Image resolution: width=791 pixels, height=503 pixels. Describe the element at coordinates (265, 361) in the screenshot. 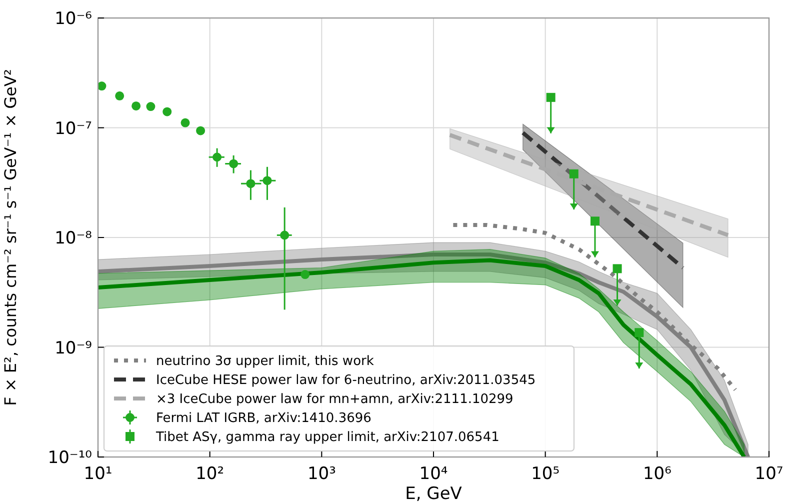

I see `legend-label: neutrino 3σ upper limit, this work` at that location.